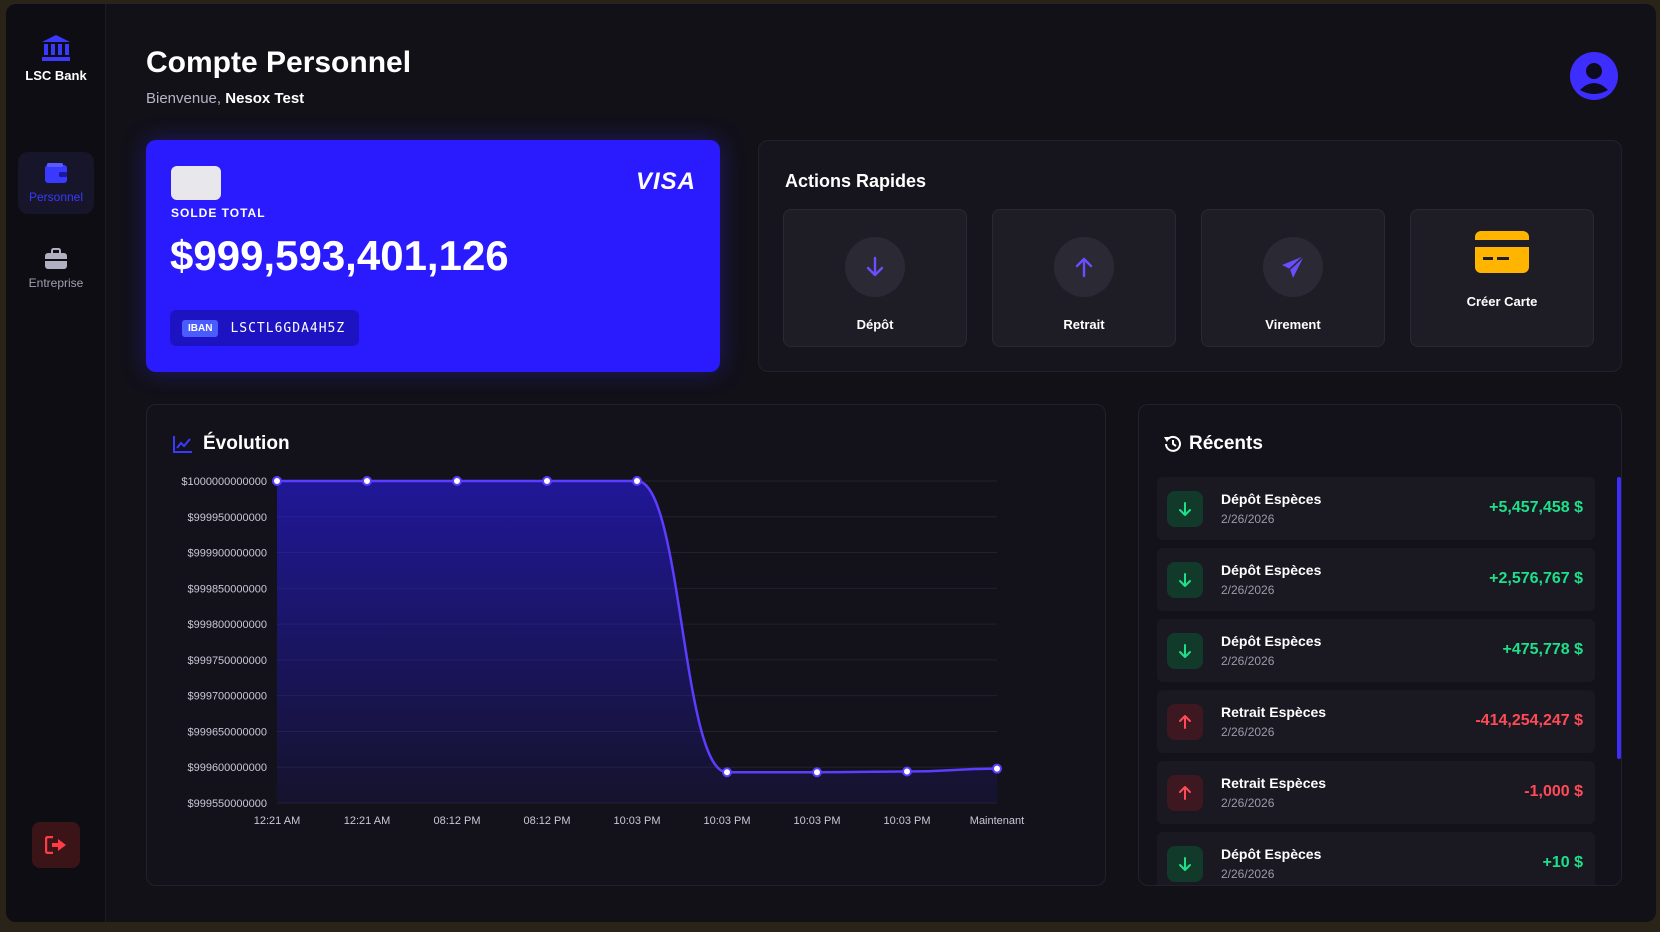 This screenshot has width=1660, height=932. I want to click on sidebar: LSC Bank Personnel Entreprise, so click(56, 463).